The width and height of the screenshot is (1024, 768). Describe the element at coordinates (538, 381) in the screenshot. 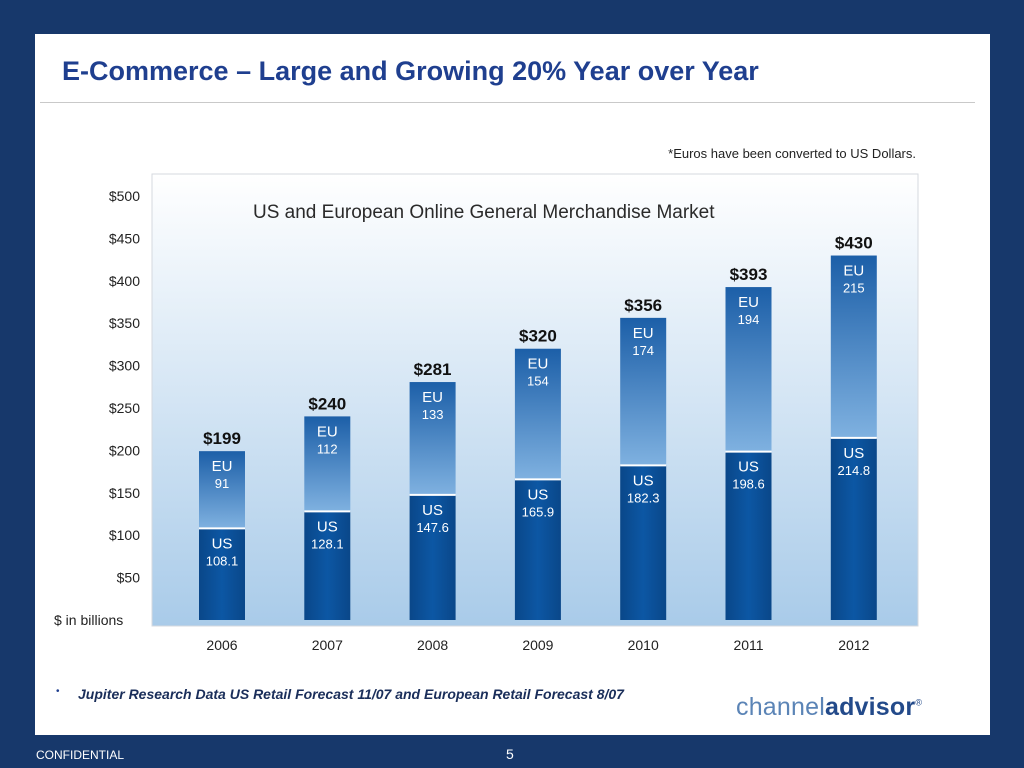

I see `eu-value-label: 154` at that location.